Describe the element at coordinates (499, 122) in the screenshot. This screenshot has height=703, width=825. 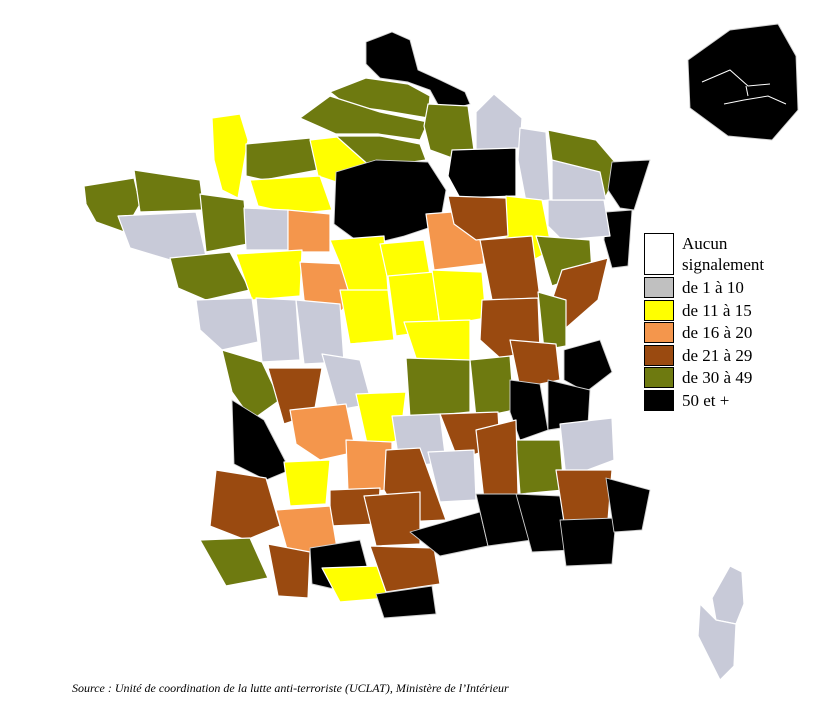
I see `dept-ardennes` at that location.